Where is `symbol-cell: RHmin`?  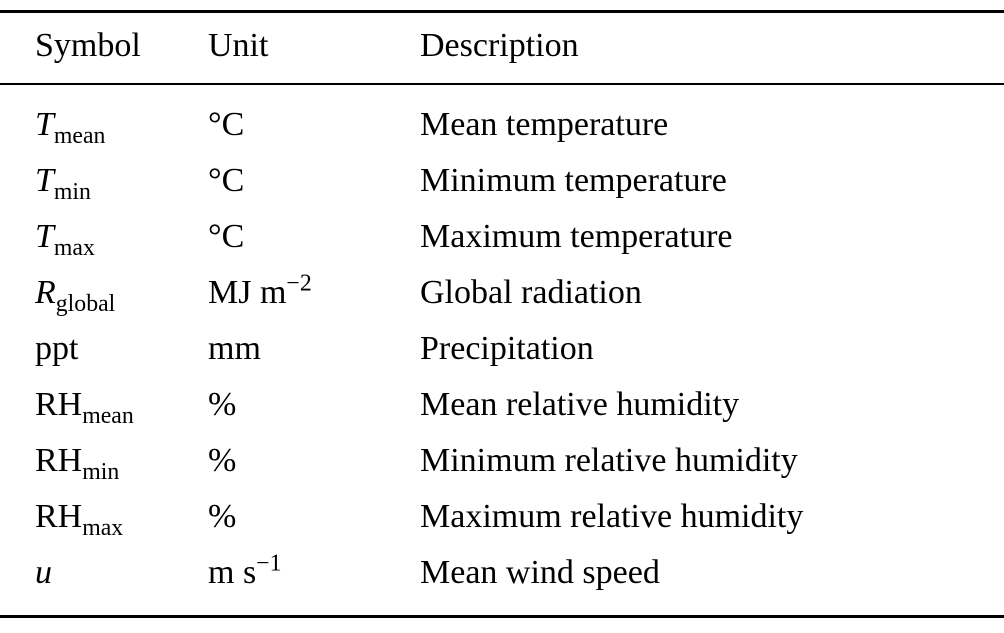
symbol-cell: RHmin is located at coordinates (104, 461).